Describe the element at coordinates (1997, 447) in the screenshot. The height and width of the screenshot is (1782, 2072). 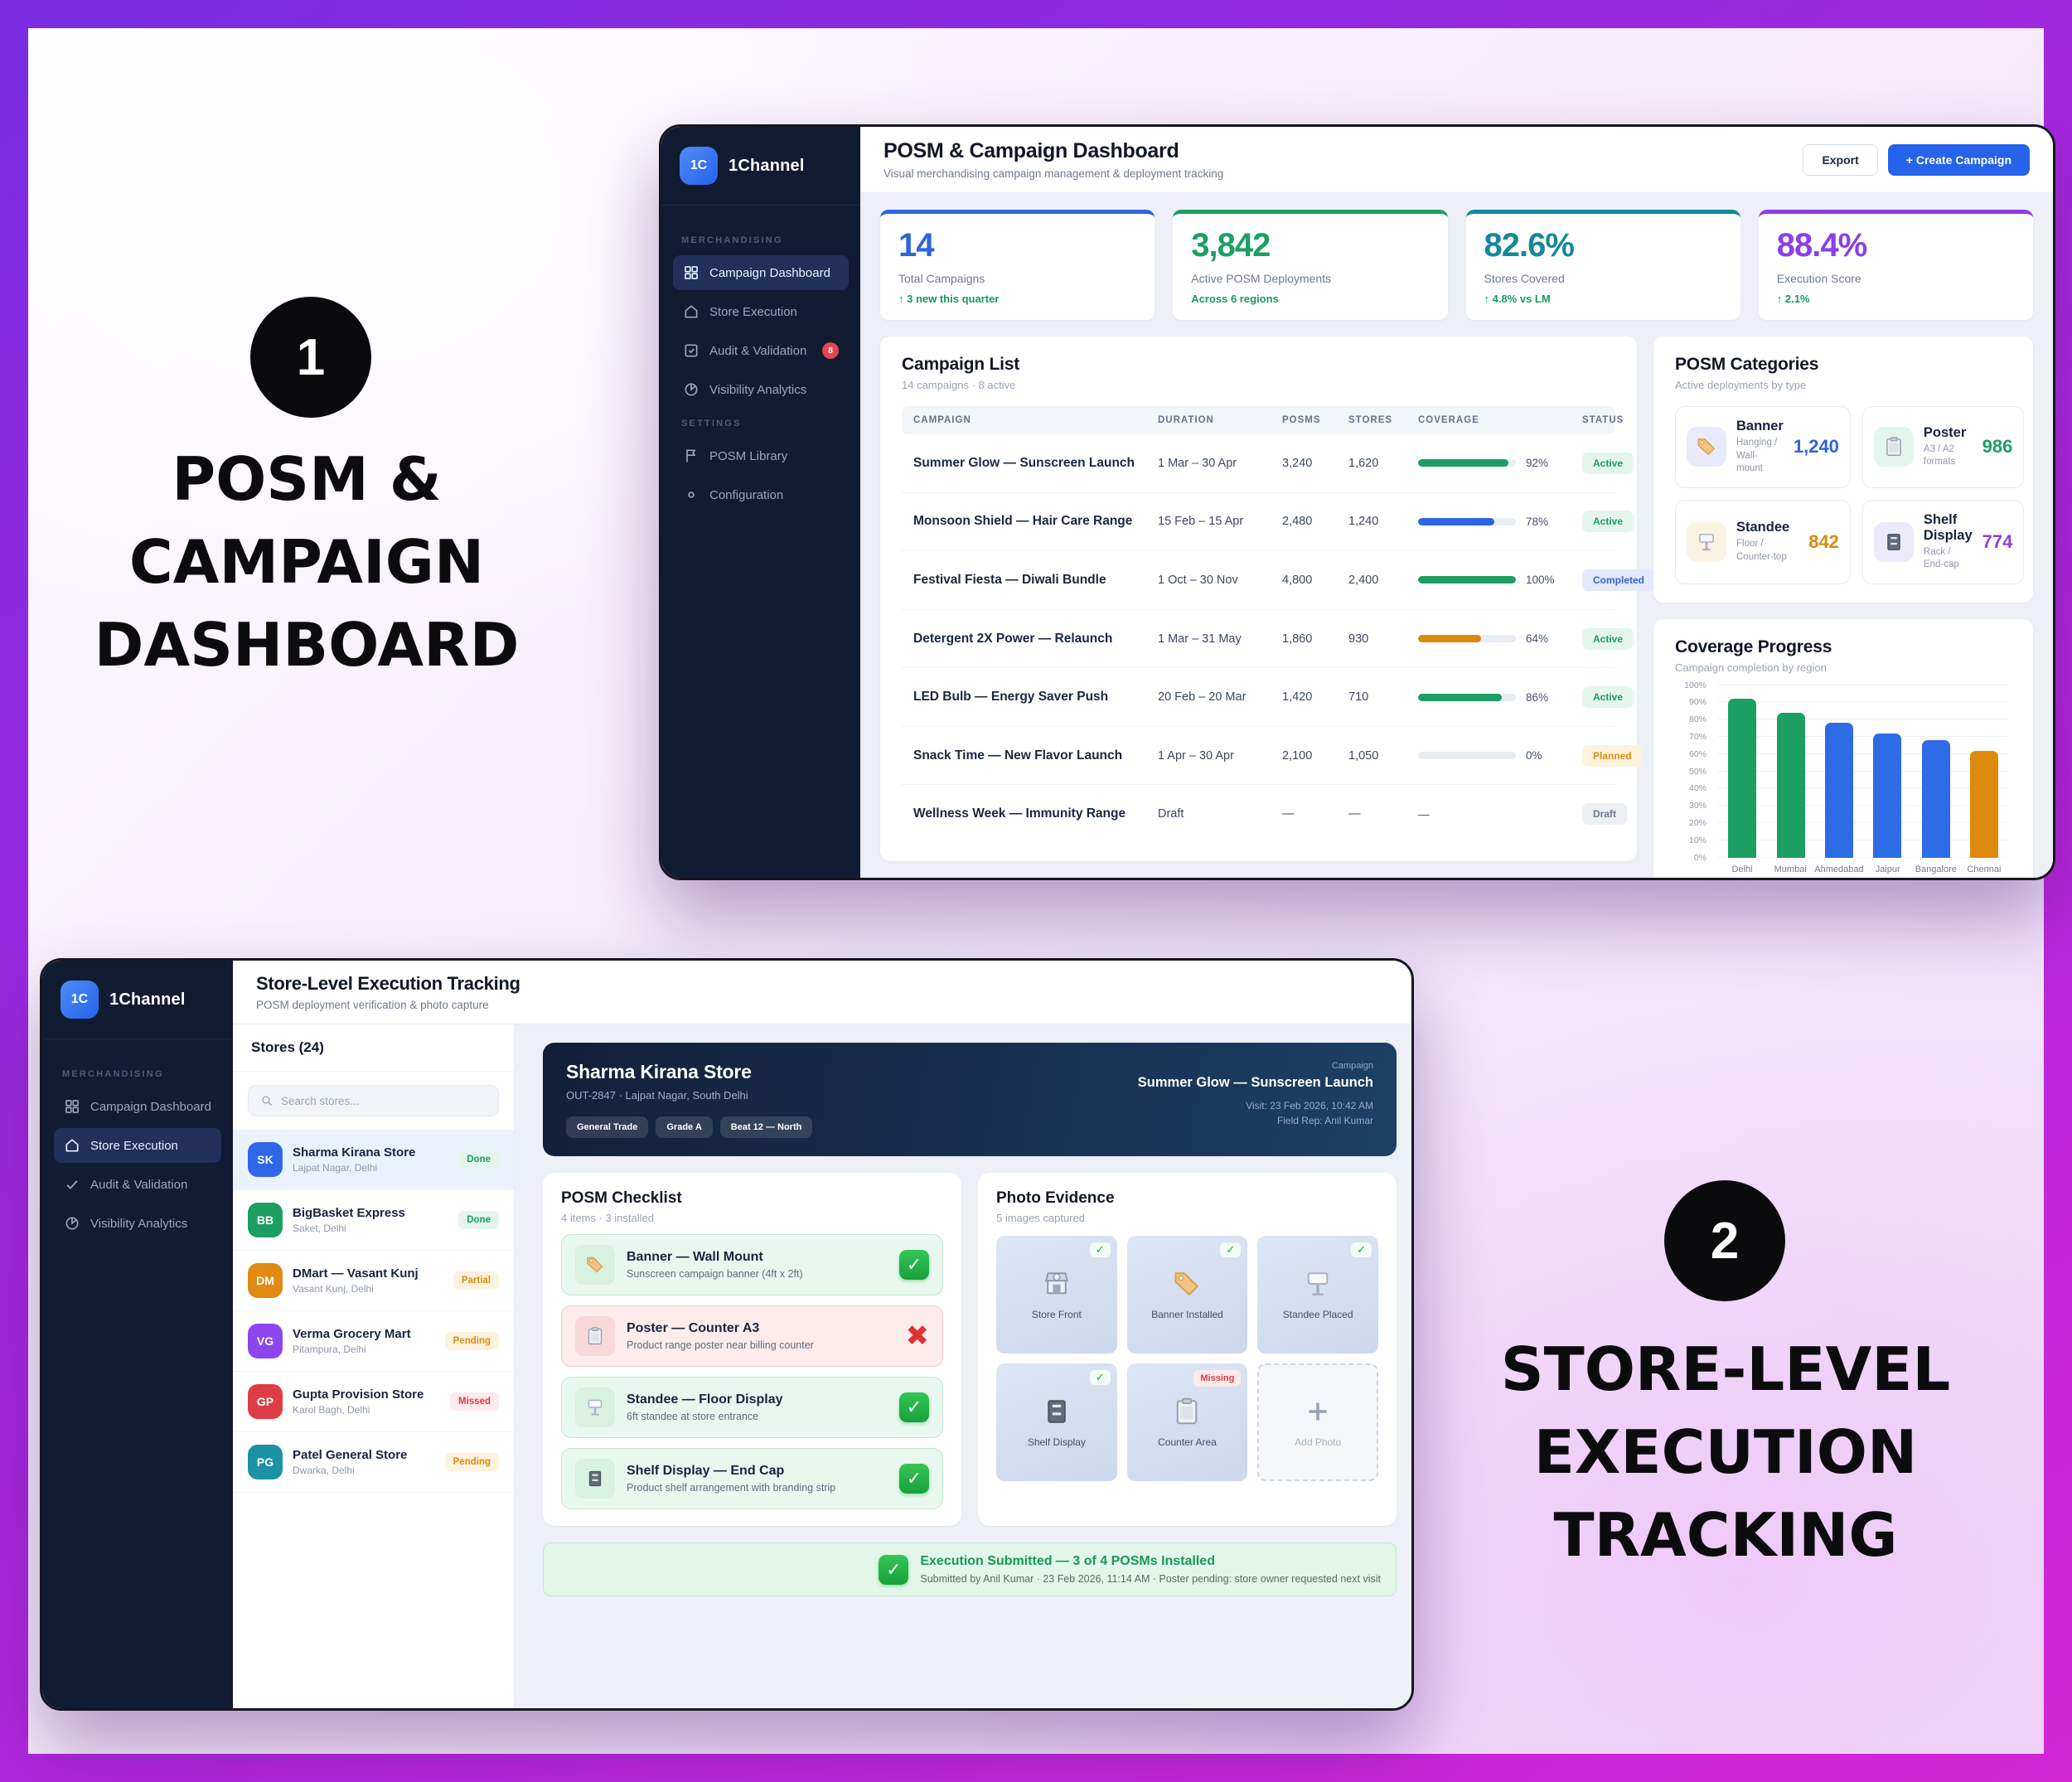
I see `category-value: 986` at that location.